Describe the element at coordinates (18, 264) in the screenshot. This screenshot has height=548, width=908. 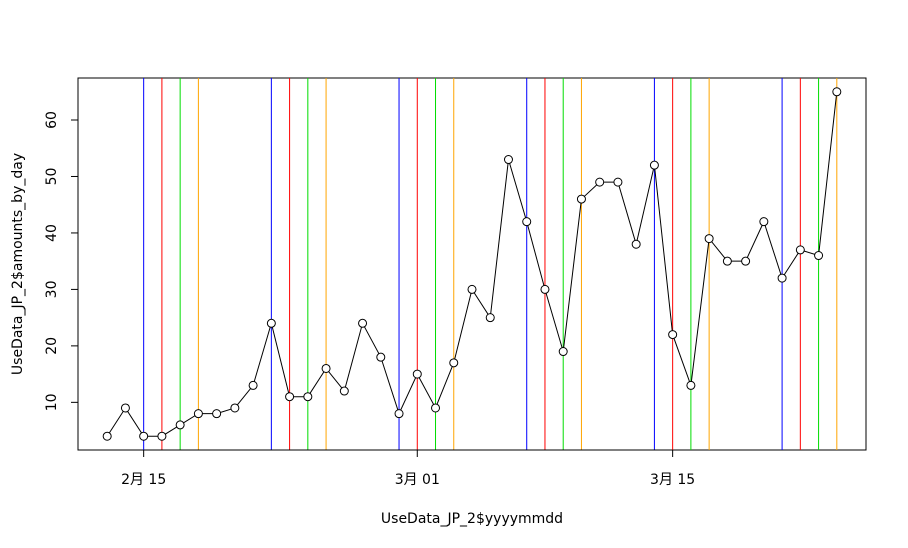
I see `y-axis-label: UseData_JP_2$amounts_by_day` at that location.